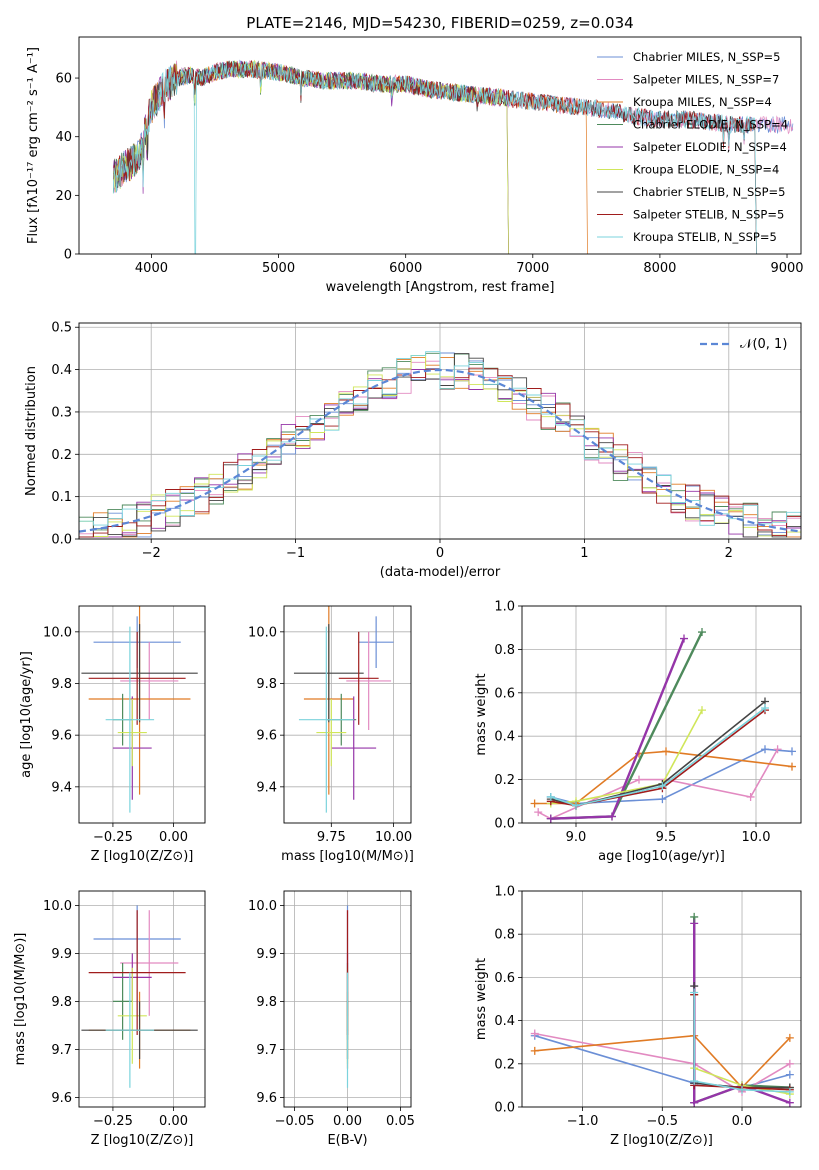 Image resolution: width=819 pixels, height=1170 pixels. I want to click on y-tick-label: 9.9, so click(266, 954).